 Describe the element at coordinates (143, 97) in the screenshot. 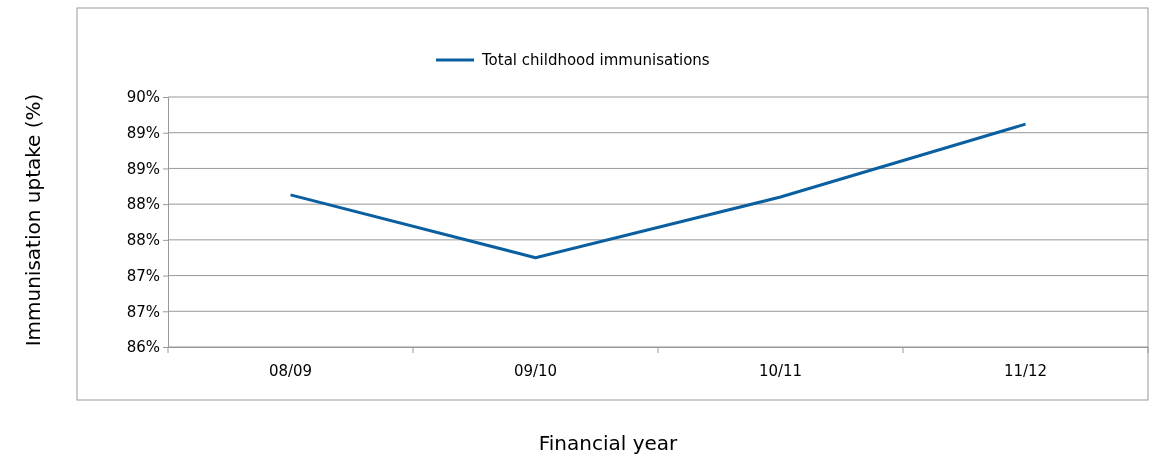

I see `y-tick-label: 90%` at that location.